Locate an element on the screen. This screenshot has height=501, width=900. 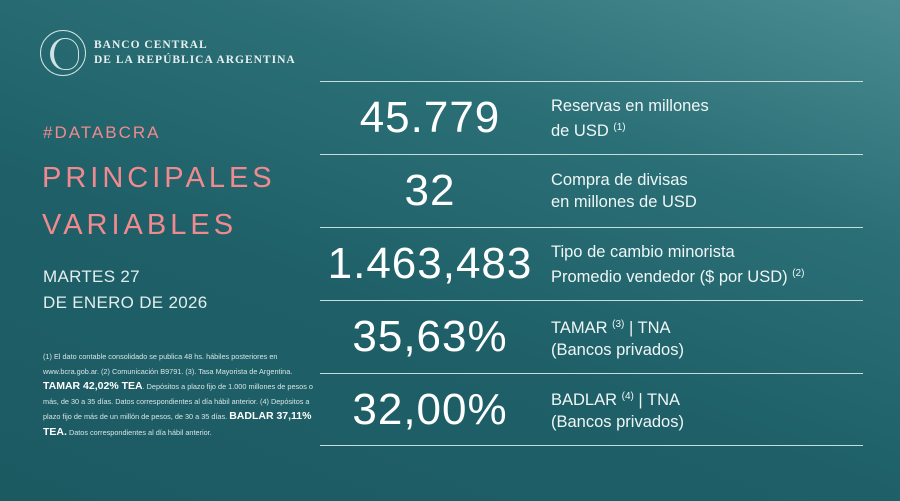
date: MARTES 27 DE ENERO DE 2026 is located at coordinates (125, 290).